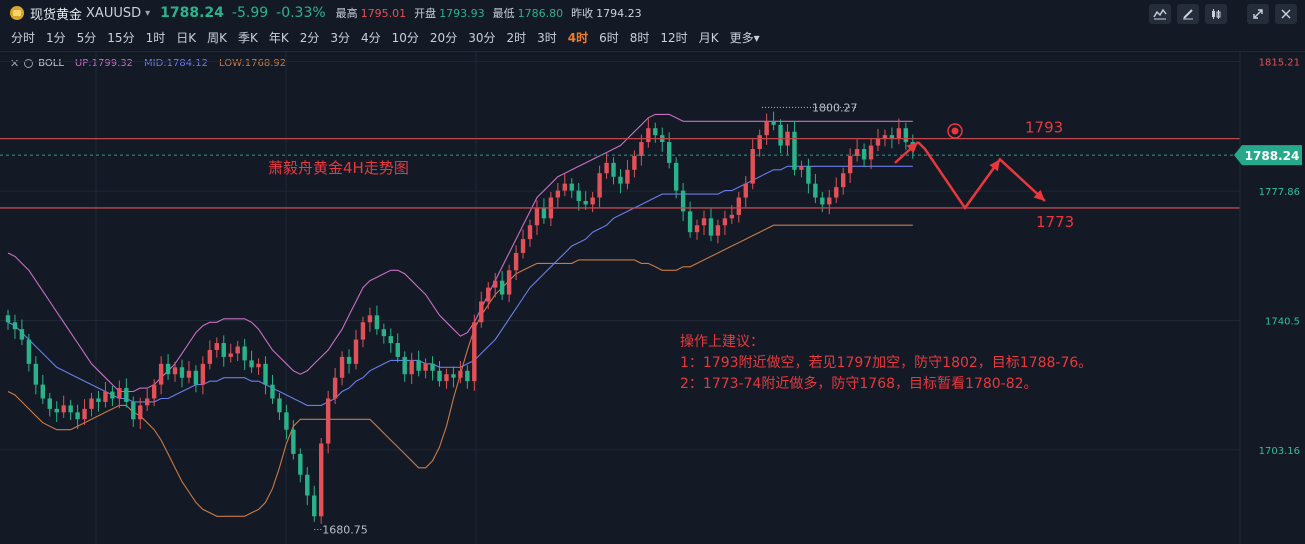  Describe the element at coordinates (1188, 14) in the screenshot. I see `draw-icon` at that location.